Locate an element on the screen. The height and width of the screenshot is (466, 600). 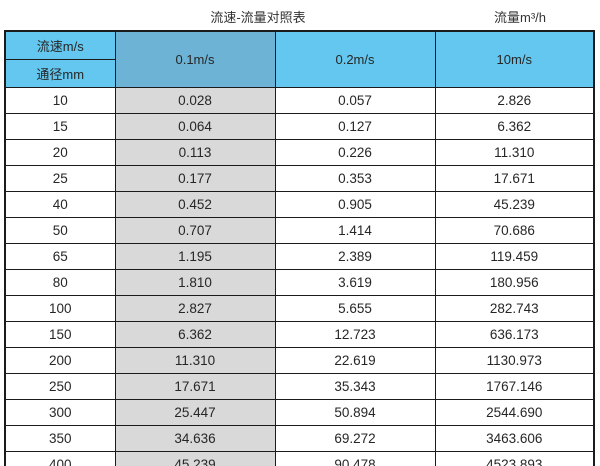
table-row: 400 45.239 90.478 4523.893 is located at coordinates (299, 458).